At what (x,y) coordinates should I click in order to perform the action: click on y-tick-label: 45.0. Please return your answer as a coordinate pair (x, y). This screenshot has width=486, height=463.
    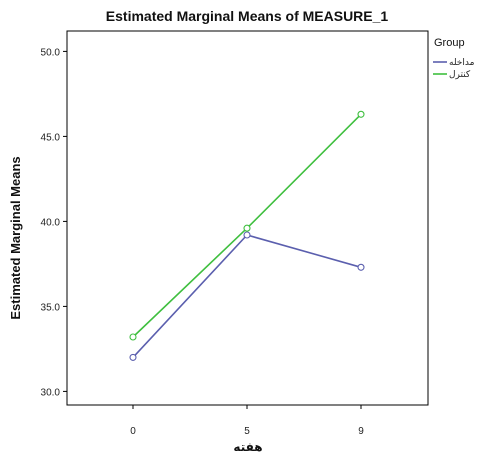
    Looking at the image, I should click on (51, 137).